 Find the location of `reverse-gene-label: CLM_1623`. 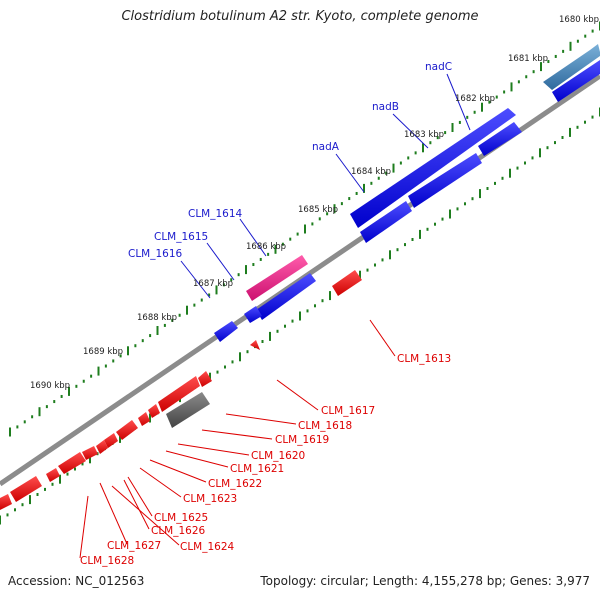

reverse-gene-label: CLM_1623 is located at coordinates (210, 499).